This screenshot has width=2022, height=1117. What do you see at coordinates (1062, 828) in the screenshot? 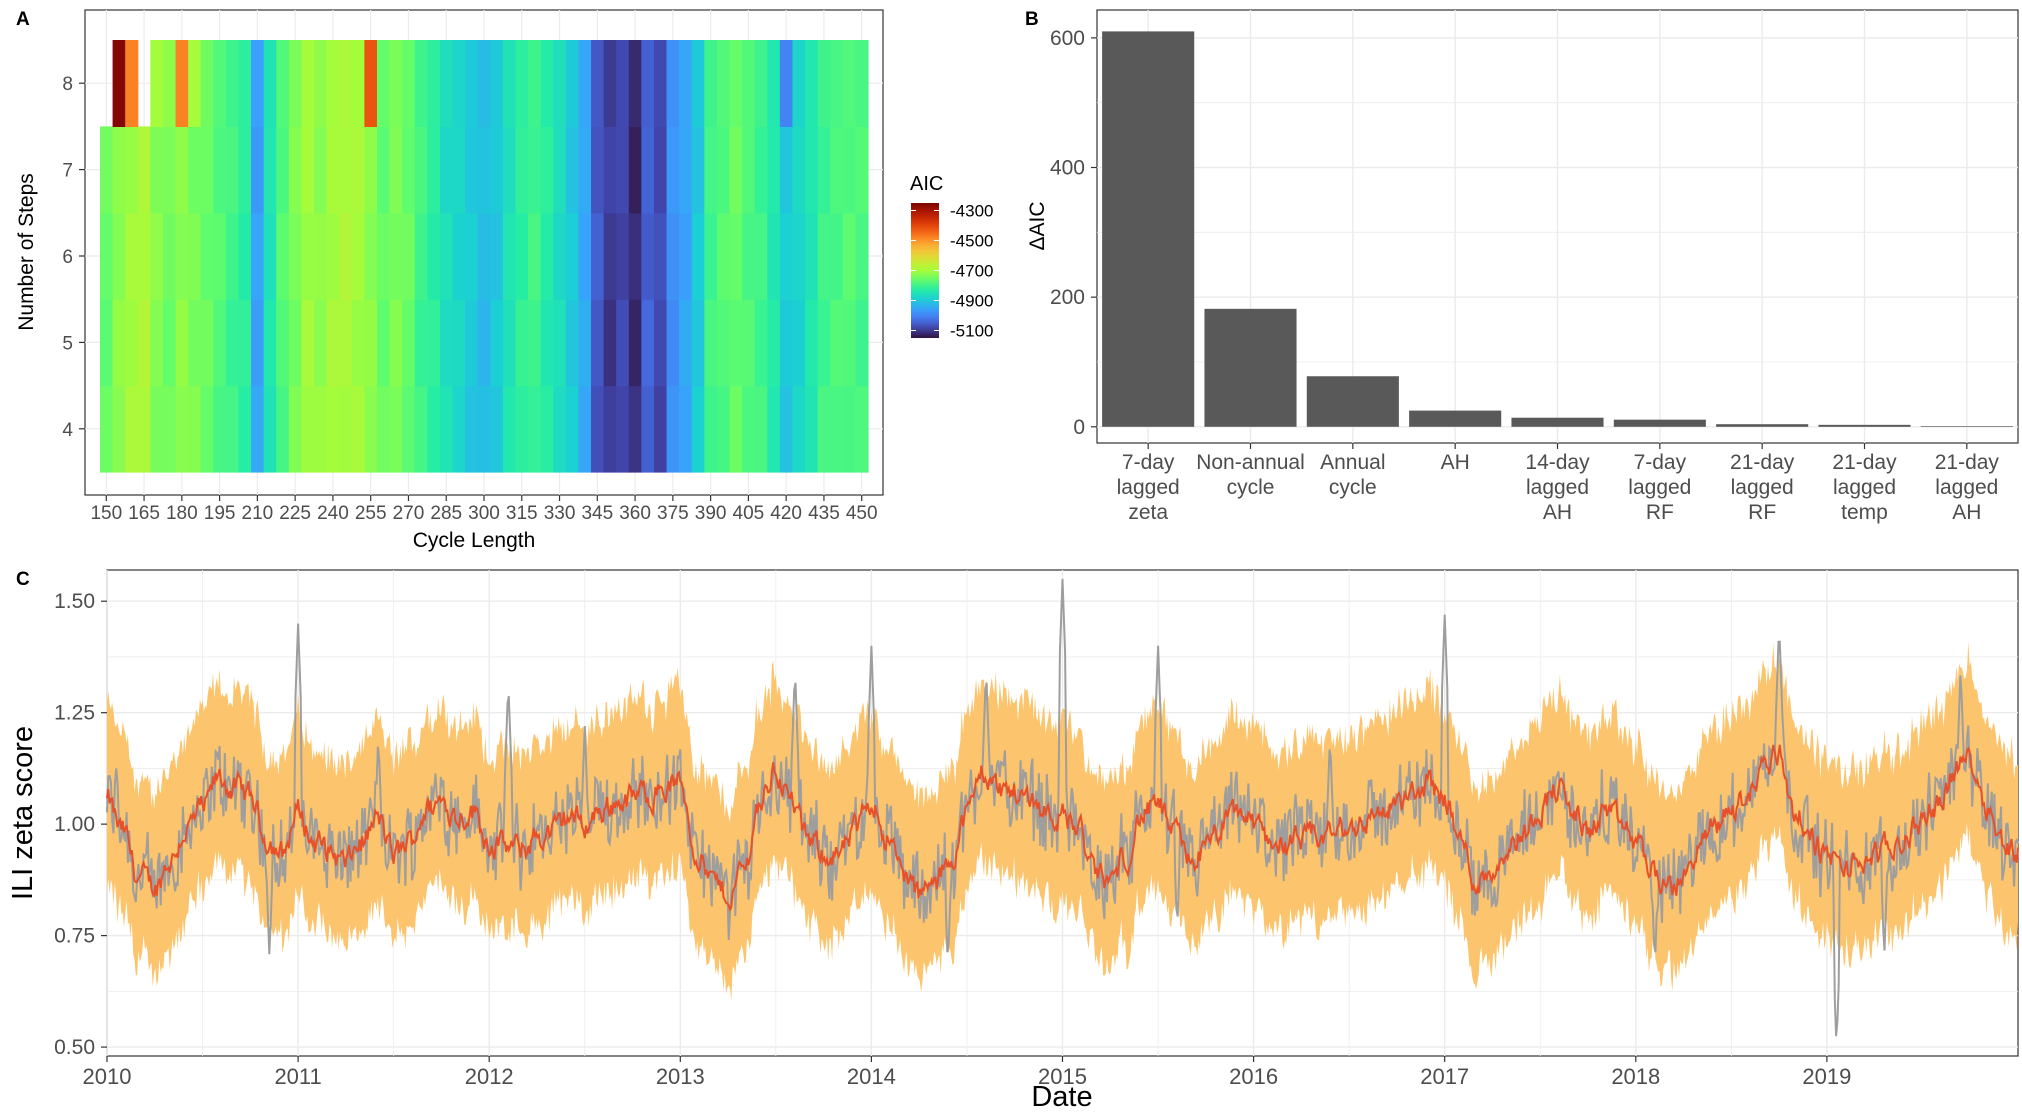
I see `fitted-line` at bounding box center [1062, 828].